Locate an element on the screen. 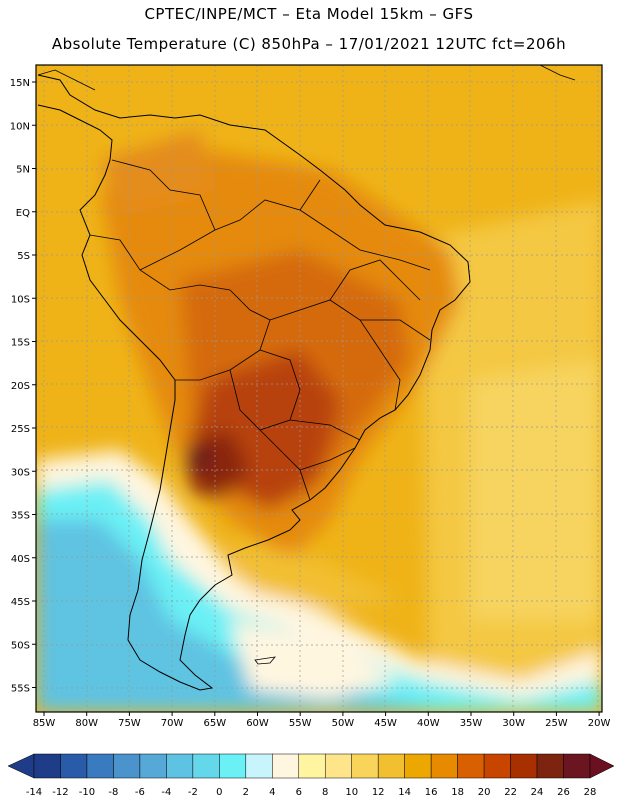 Image resolution: width=618 pixels, height=800 pixels. lat-tick-label: 5N is located at coordinates (23, 170).